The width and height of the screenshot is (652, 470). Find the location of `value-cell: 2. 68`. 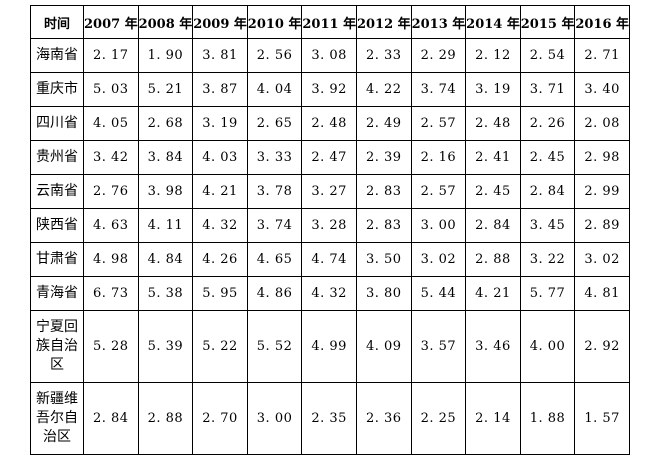

value-cell: 2. 68 is located at coordinates (165, 123).